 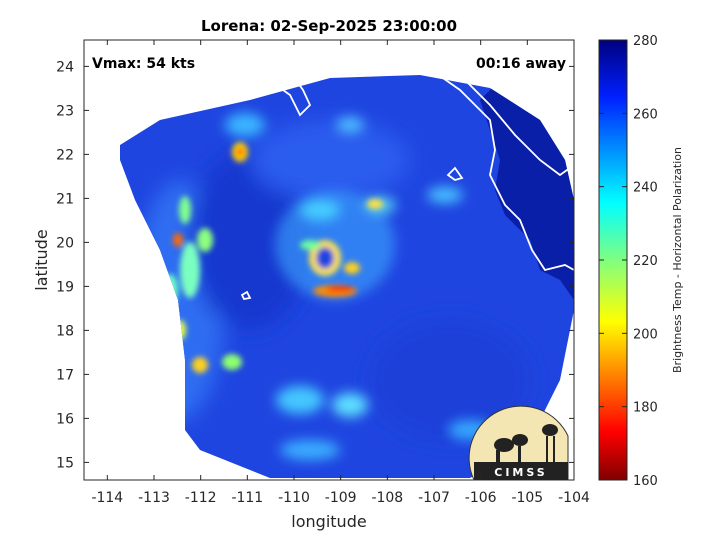 What do you see at coordinates (41, 259) in the screenshot?
I see `y-axis-label: latitude` at bounding box center [41, 259].